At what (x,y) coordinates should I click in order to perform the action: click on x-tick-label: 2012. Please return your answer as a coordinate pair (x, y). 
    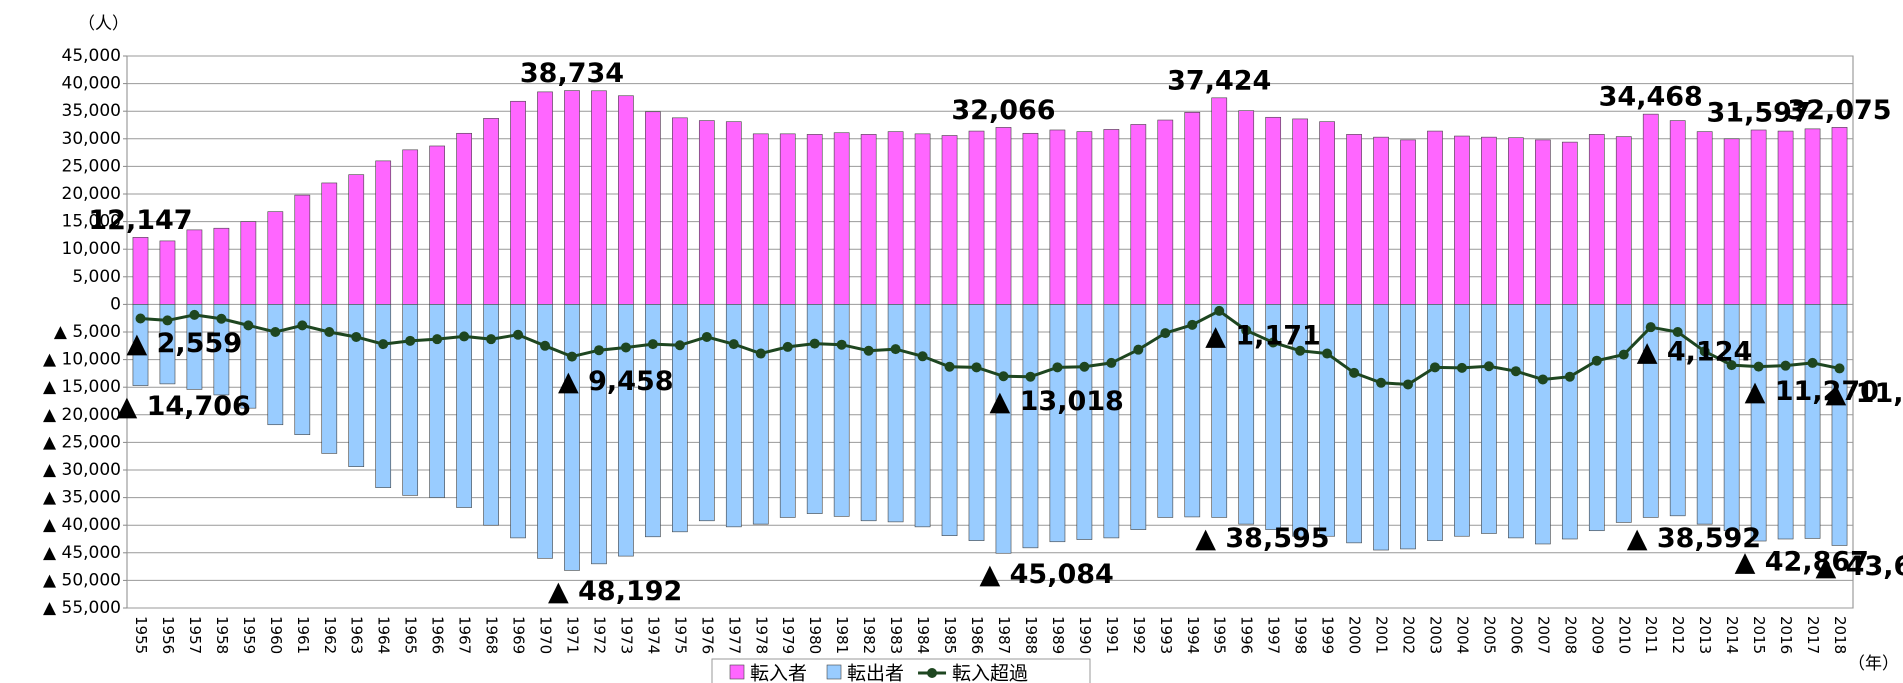
    Looking at the image, I should click on (1678, 635).